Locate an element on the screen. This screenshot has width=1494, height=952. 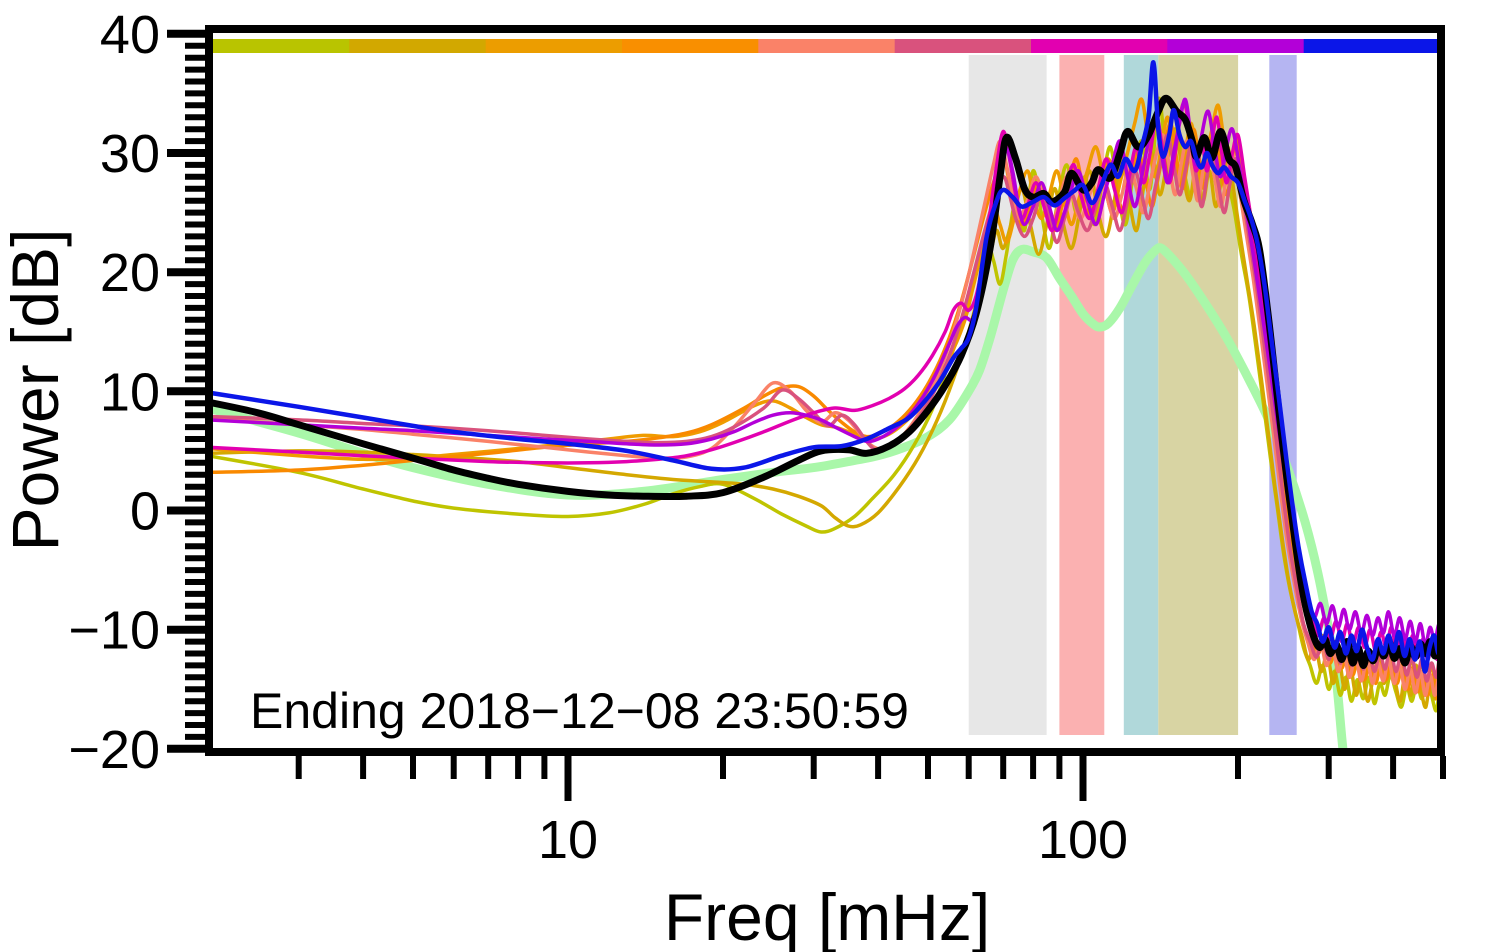
y-tick-label-40: 40 is located at coordinates (130, 35).